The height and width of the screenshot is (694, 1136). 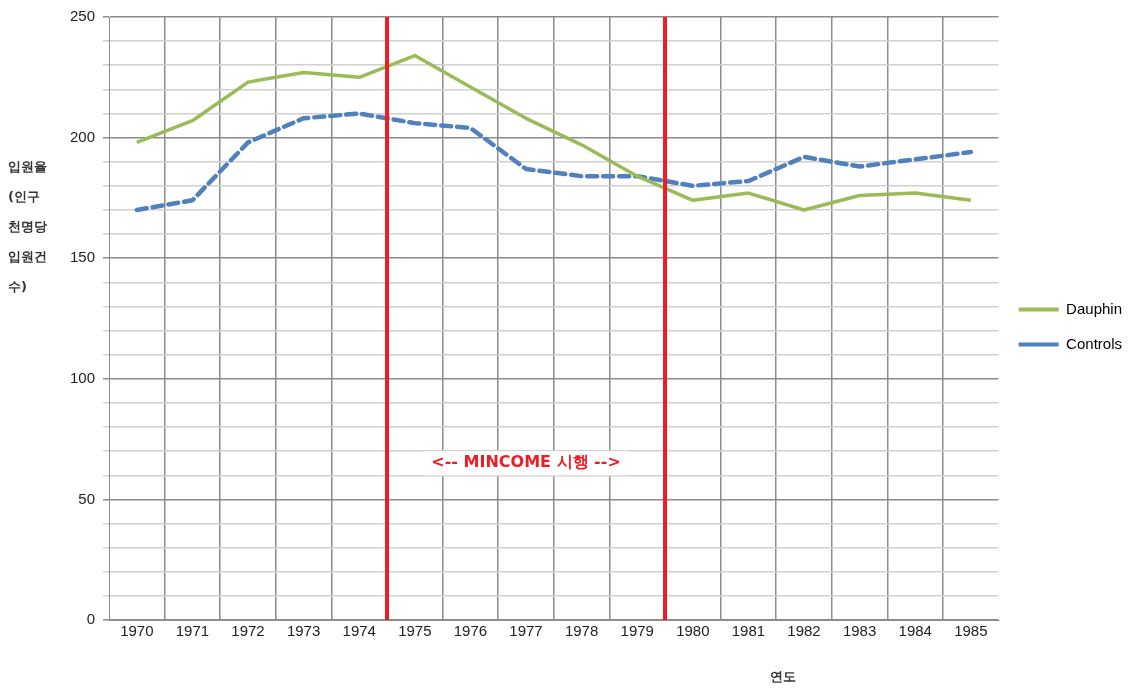 What do you see at coordinates (83, 16) in the screenshot?
I see `y-tick-label: 250` at bounding box center [83, 16].